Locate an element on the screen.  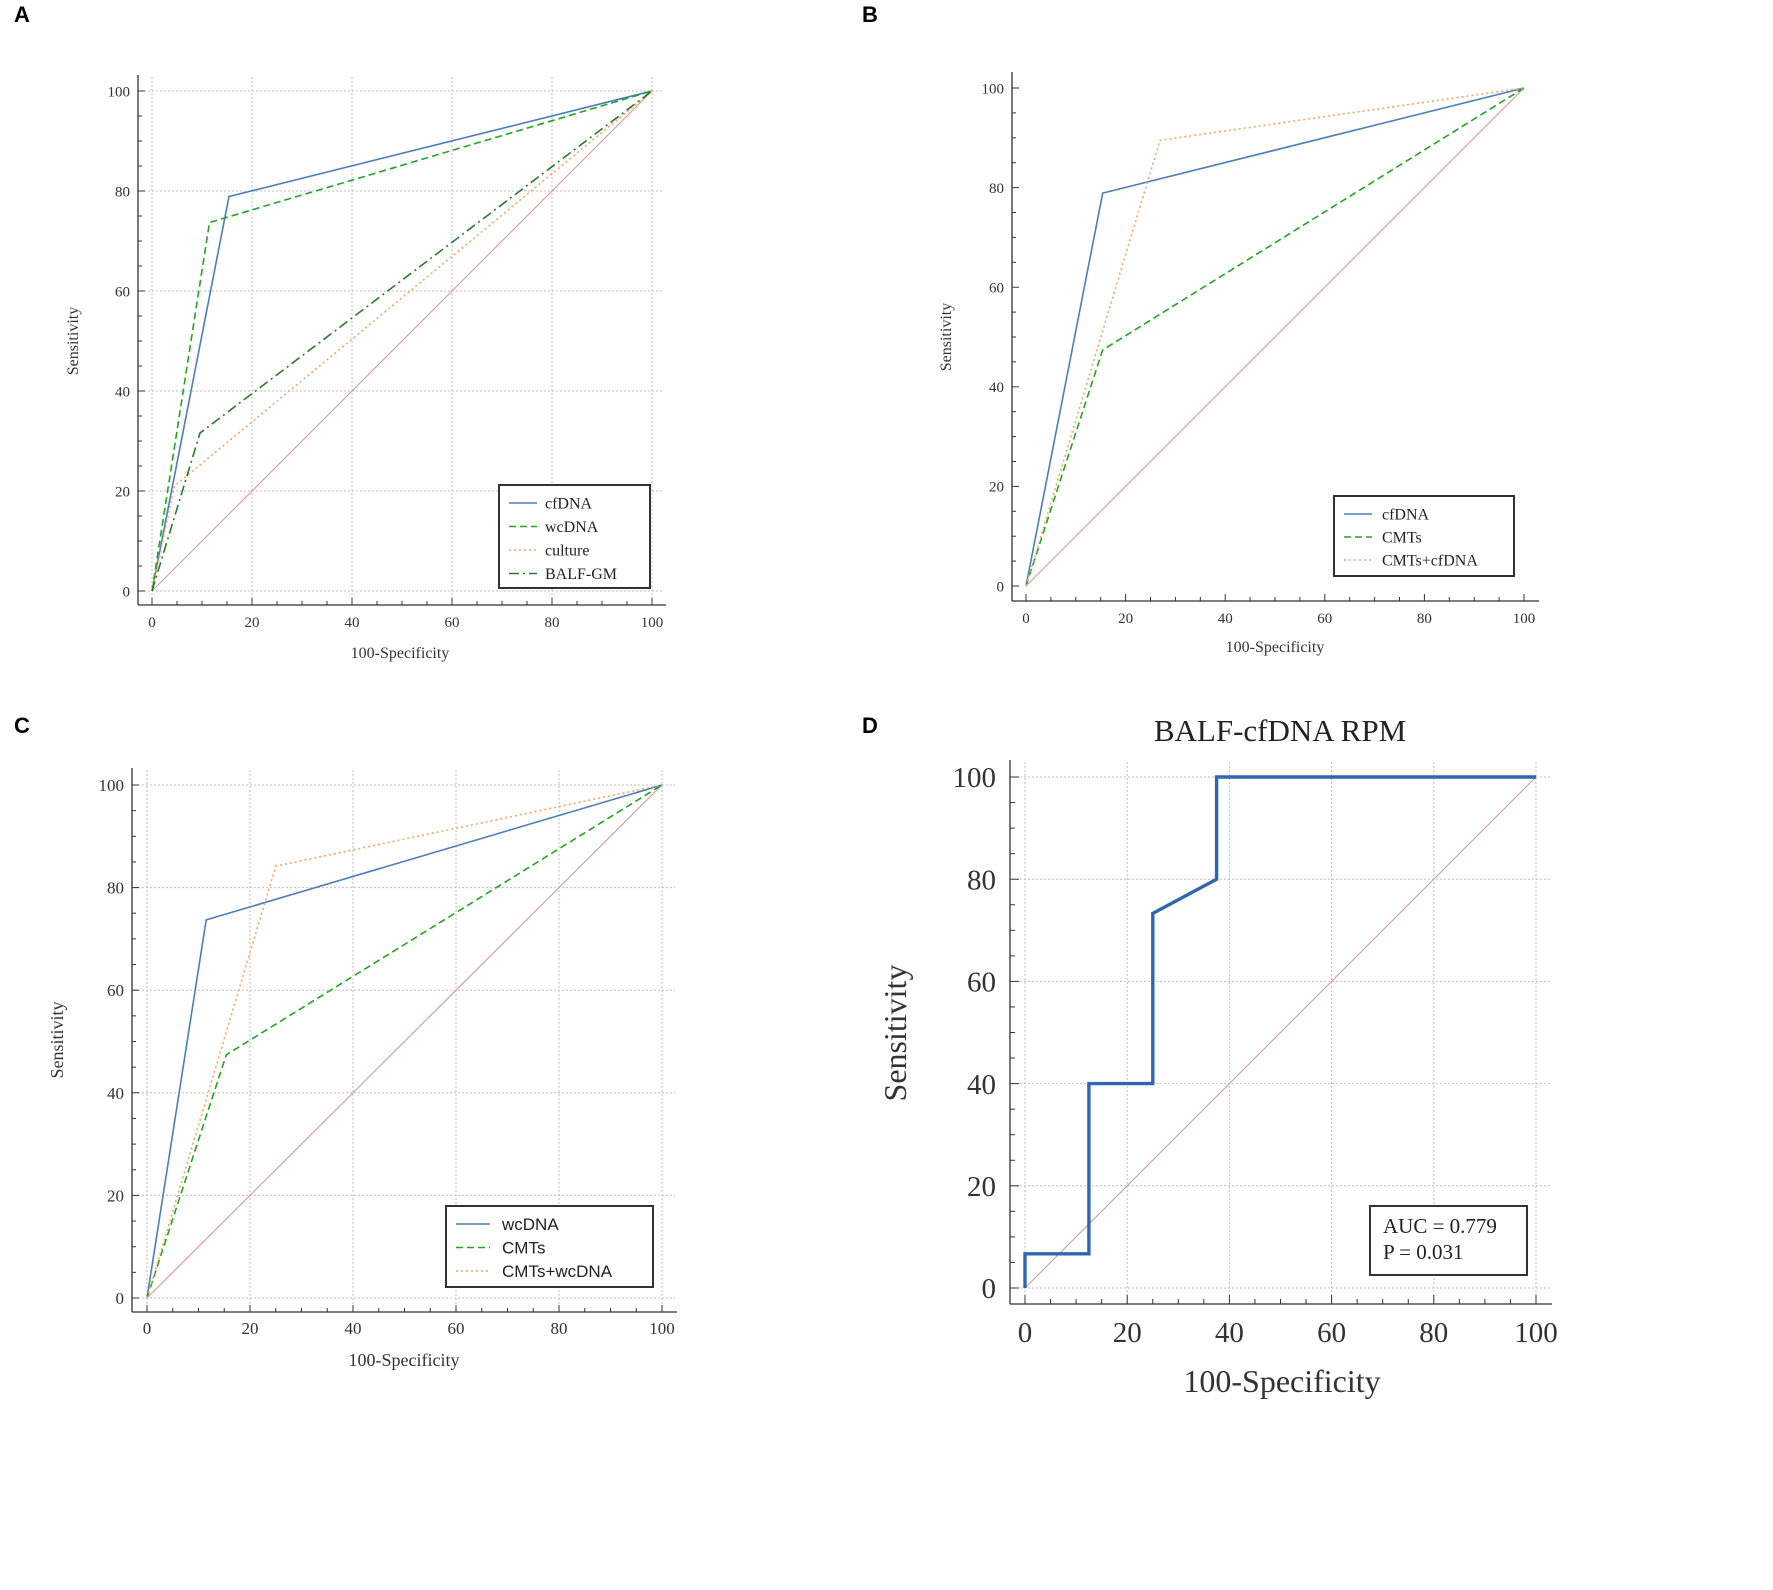
legend: wcDNA CMTs CMTs+wcDNA is located at coordinates (549, 1246).